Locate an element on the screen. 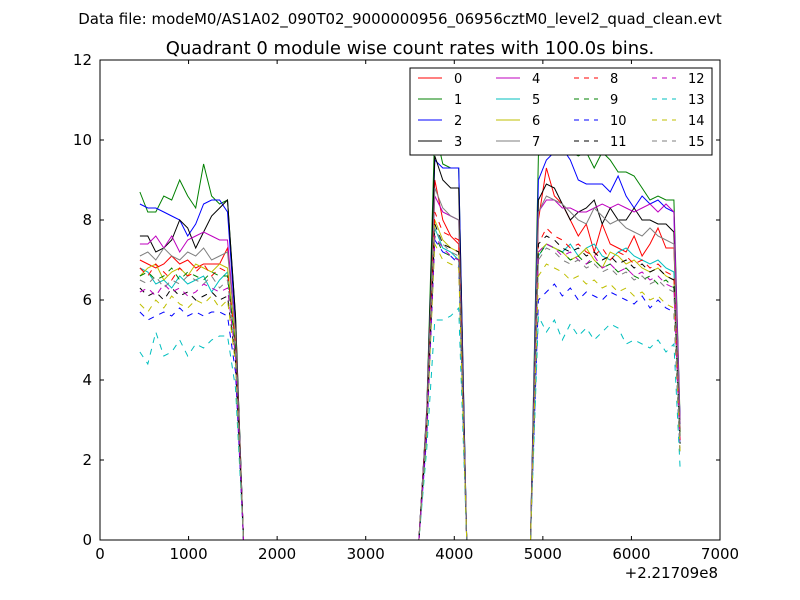 This screenshot has width=800, height=600. x-tick-label: 3000 is located at coordinates (366, 554).